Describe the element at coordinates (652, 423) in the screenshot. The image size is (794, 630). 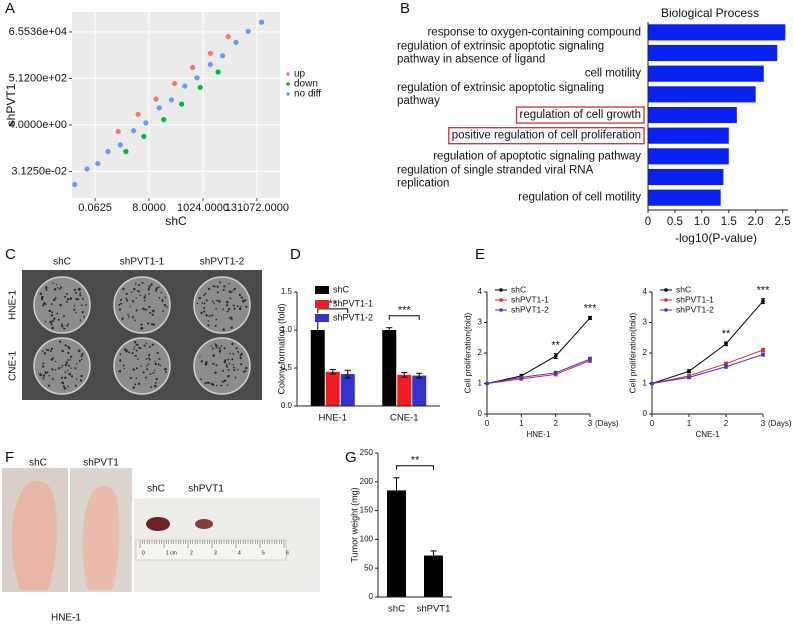
I see `x-tick-label: 0` at that location.